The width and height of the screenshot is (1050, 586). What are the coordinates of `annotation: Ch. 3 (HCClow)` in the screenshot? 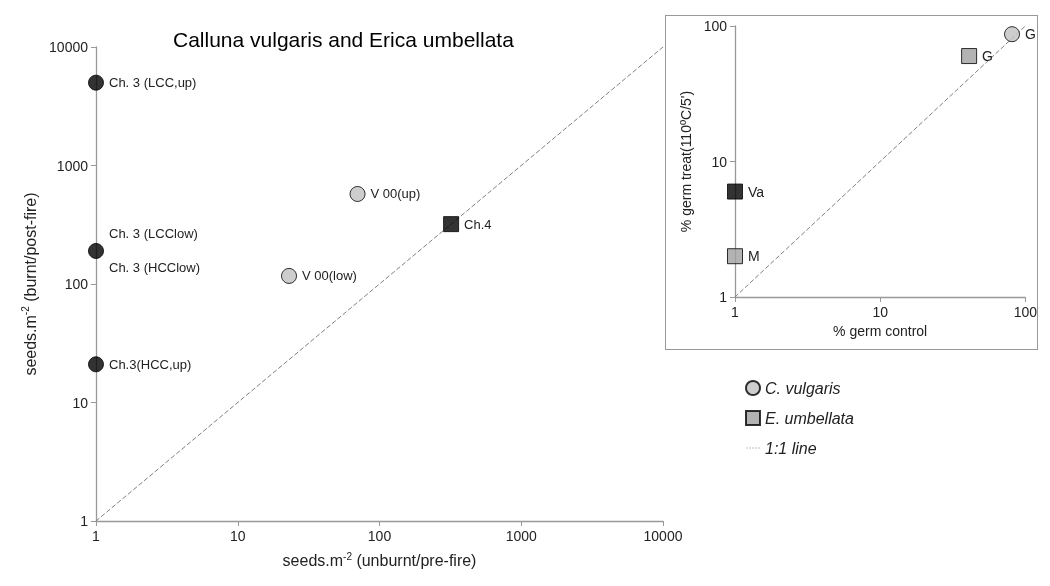 It's located at (155, 268).